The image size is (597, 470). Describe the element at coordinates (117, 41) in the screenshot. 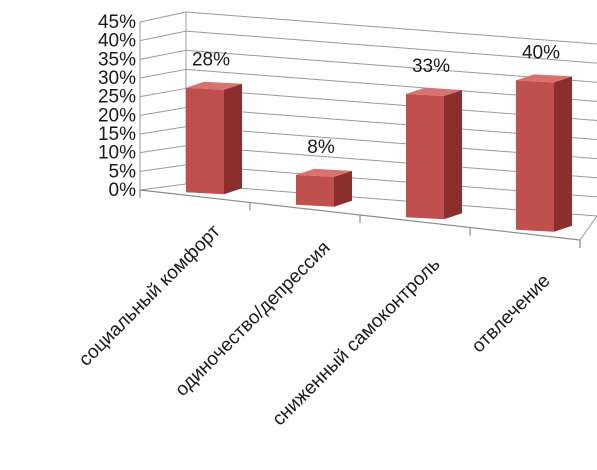

I see `y-tick-label: 40%` at that location.